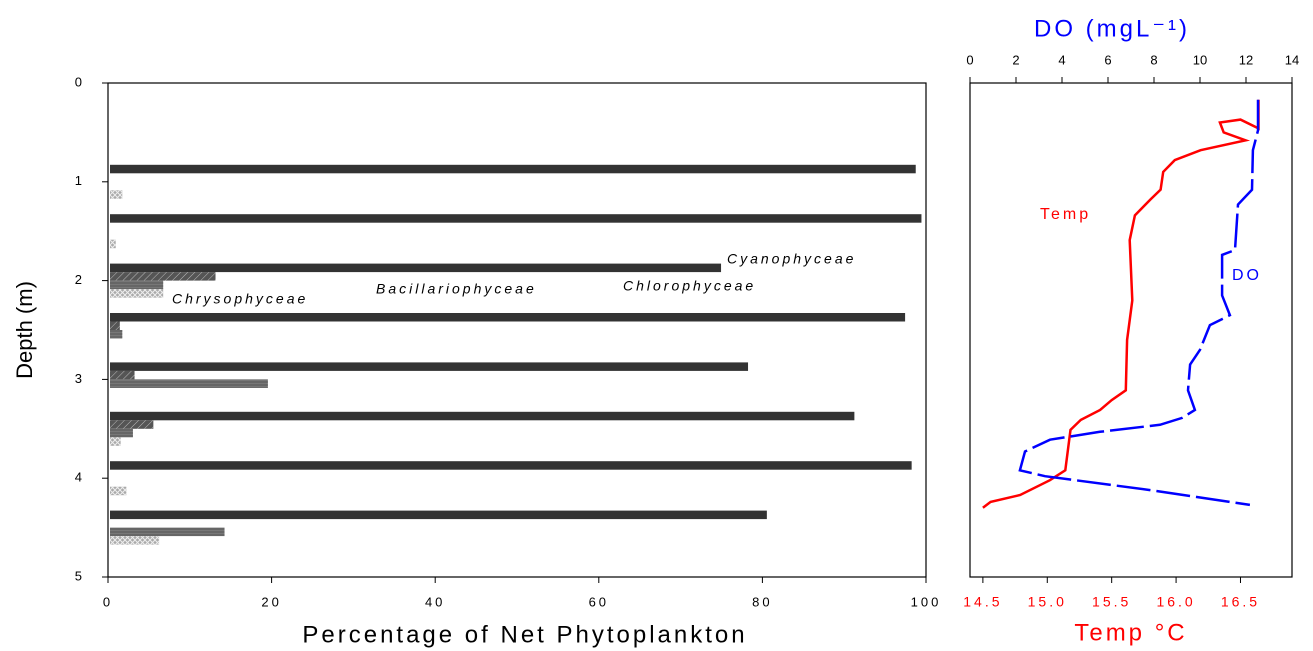 The height and width of the screenshot is (651, 1313). Describe the element at coordinates (78, 180) in the screenshot. I see `y-tick-label: 1` at that location.